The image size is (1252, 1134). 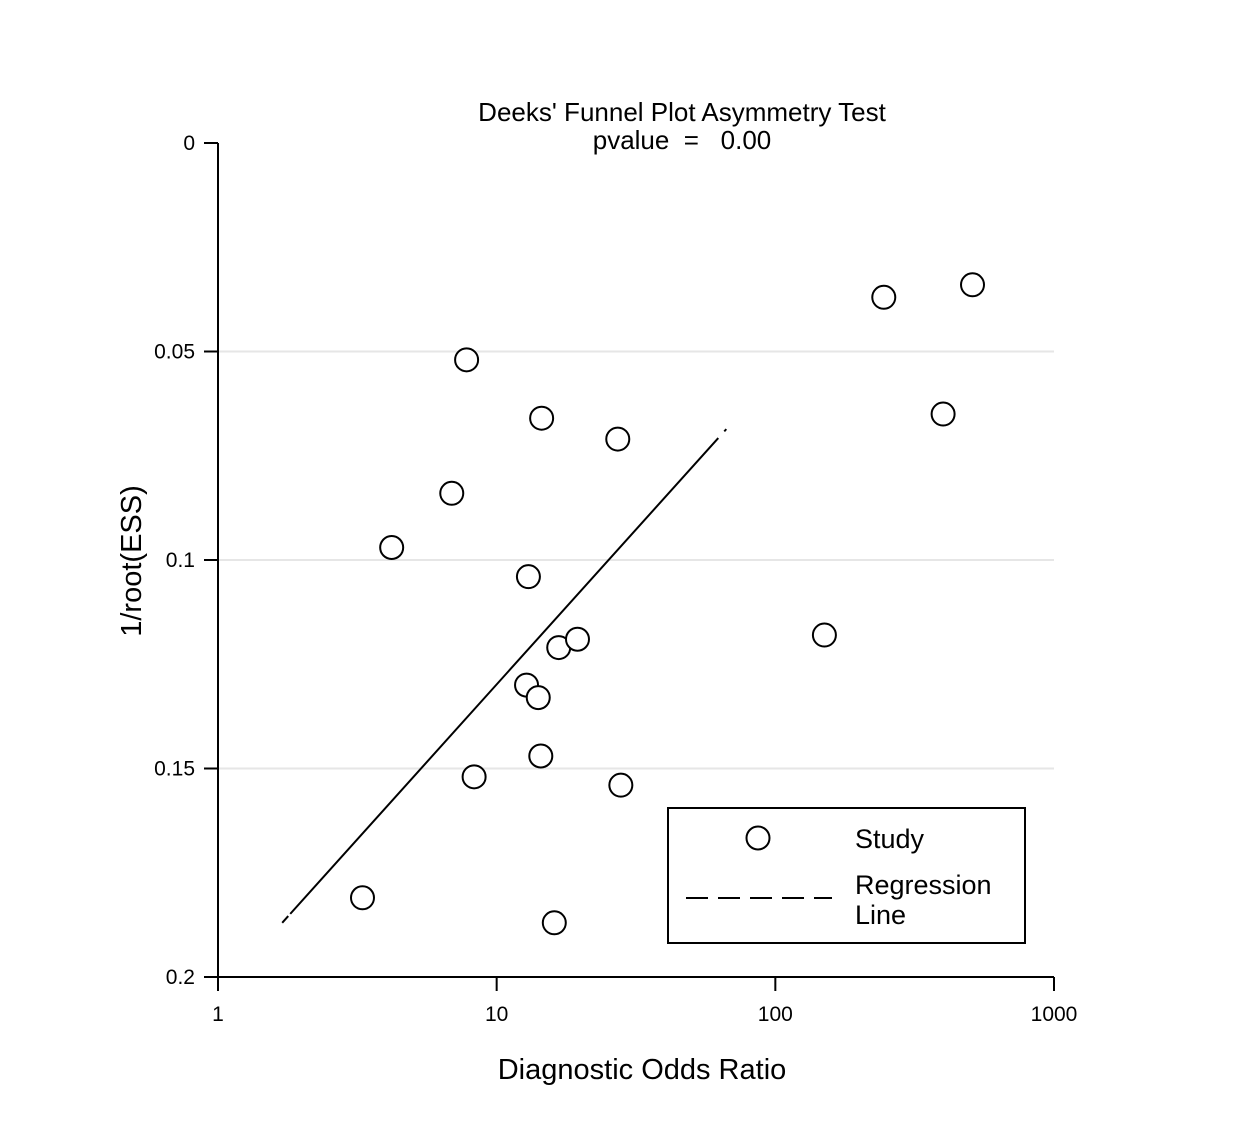 What do you see at coordinates (174, 769) in the screenshot?
I see `y-tick-label: 0.15` at bounding box center [174, 769].